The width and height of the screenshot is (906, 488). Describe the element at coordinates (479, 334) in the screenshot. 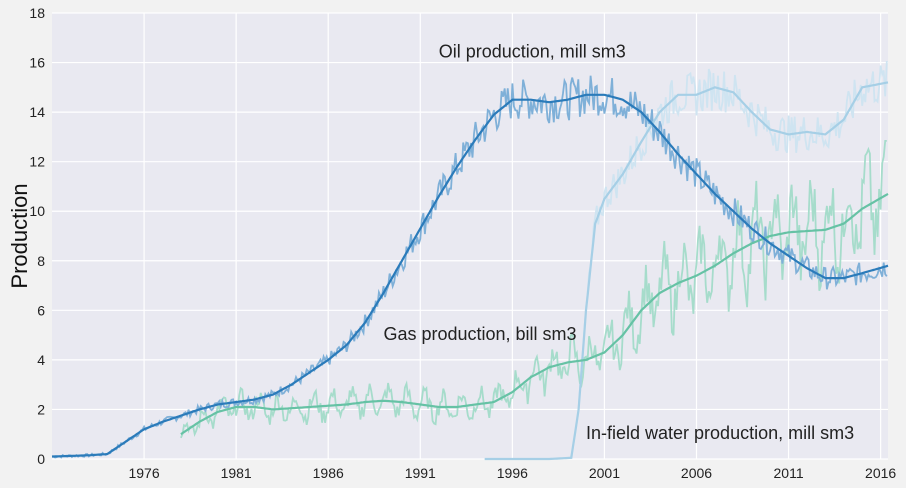

I see `series-annotation: Gas production, bill sm3` at that location.